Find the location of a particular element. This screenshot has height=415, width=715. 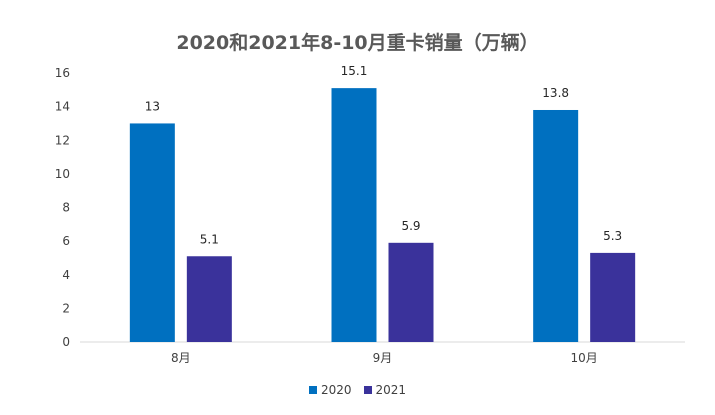

legend-label: 2021 is located at coordinates (391, 390).